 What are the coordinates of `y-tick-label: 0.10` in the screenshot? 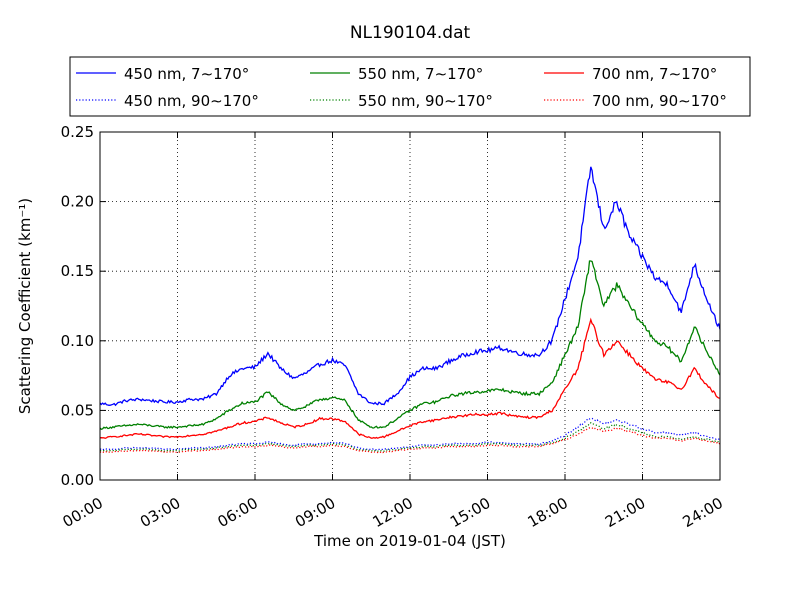 It's located at (77, 341).